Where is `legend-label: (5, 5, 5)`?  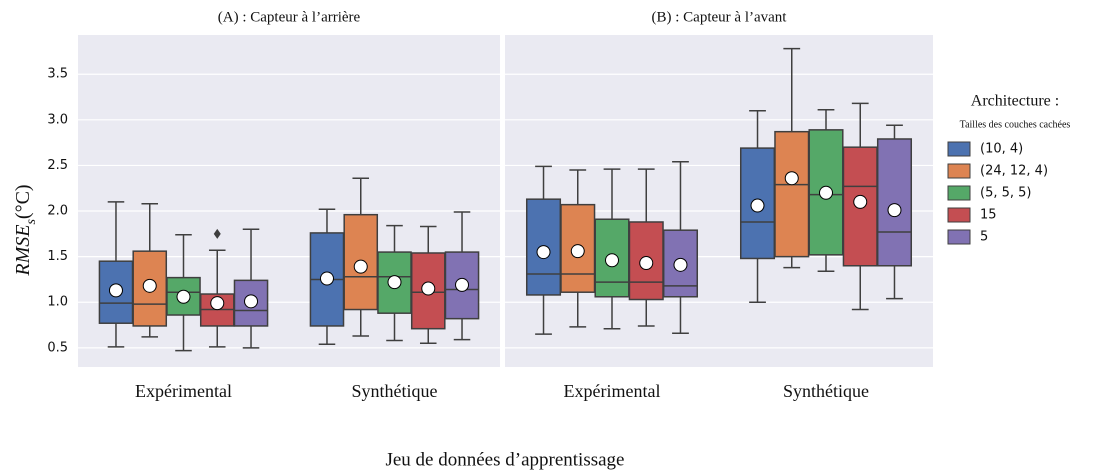
legend-label: (5, 5, 5) is located at coordinates (1006, 193).